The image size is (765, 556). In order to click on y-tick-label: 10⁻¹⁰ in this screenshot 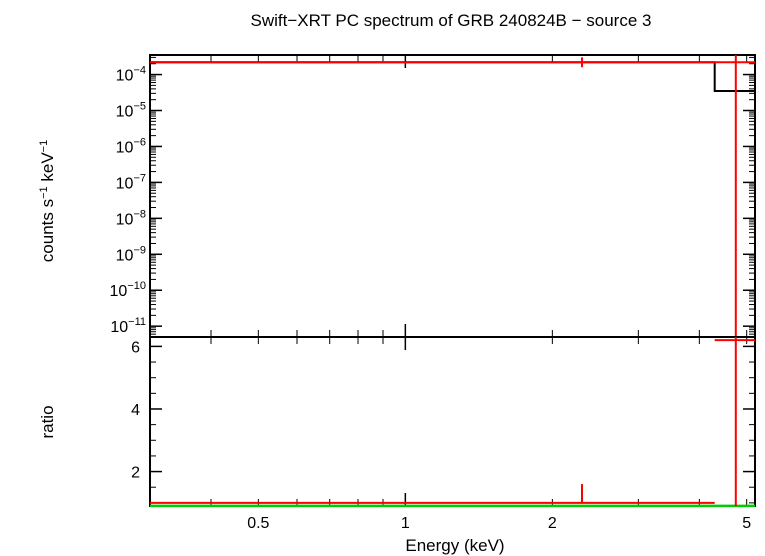, I will do `click(128, 290)`.